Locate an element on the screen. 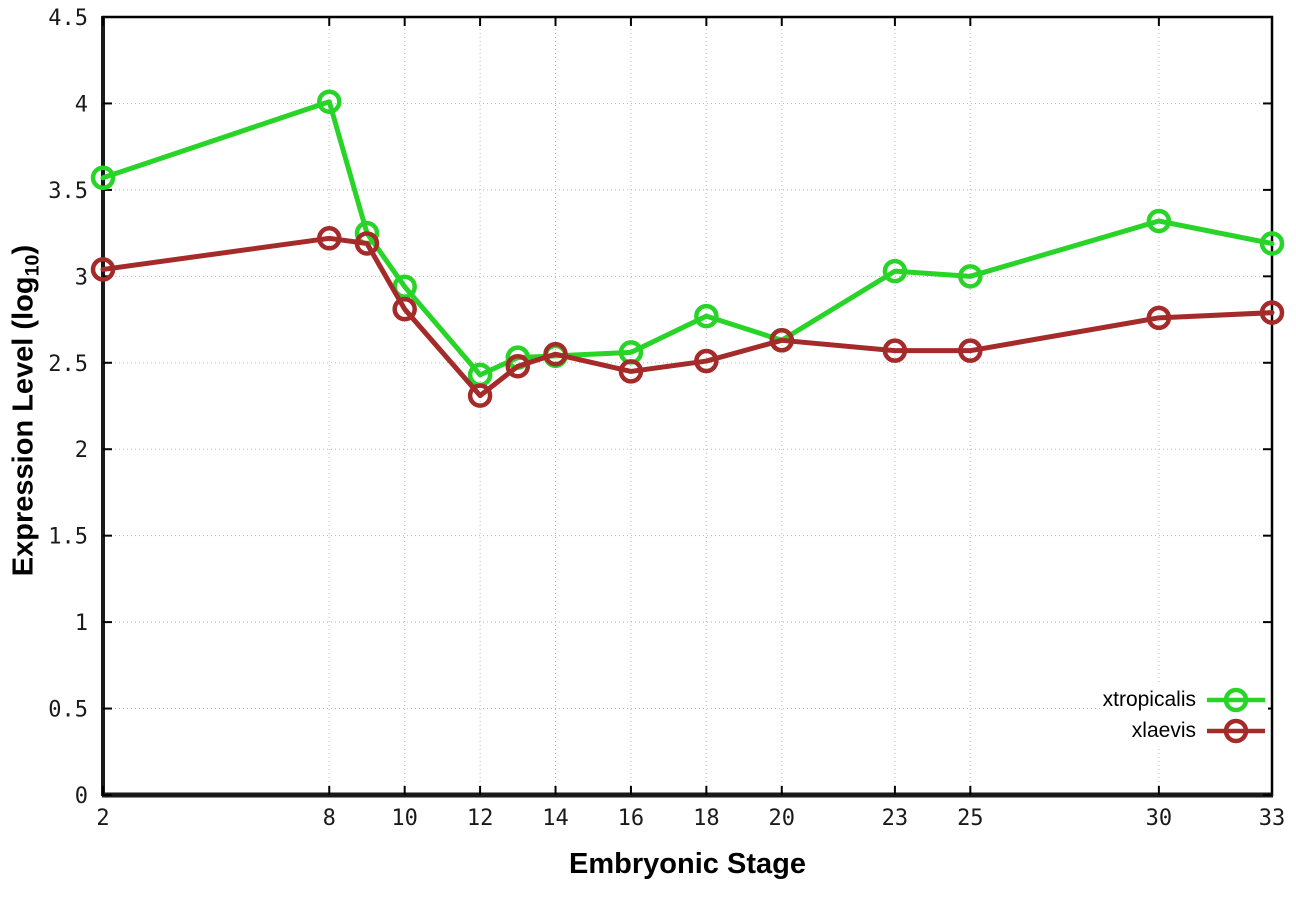  y-axis-title: Expression Level (log10) is located at coordinates (26, 411).